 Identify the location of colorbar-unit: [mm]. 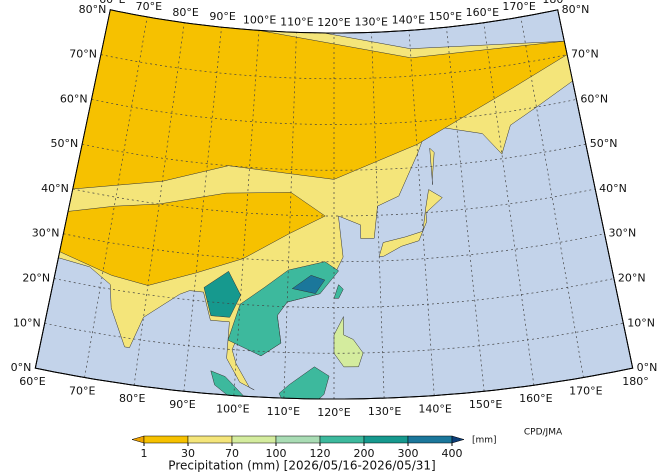
(484, 441).